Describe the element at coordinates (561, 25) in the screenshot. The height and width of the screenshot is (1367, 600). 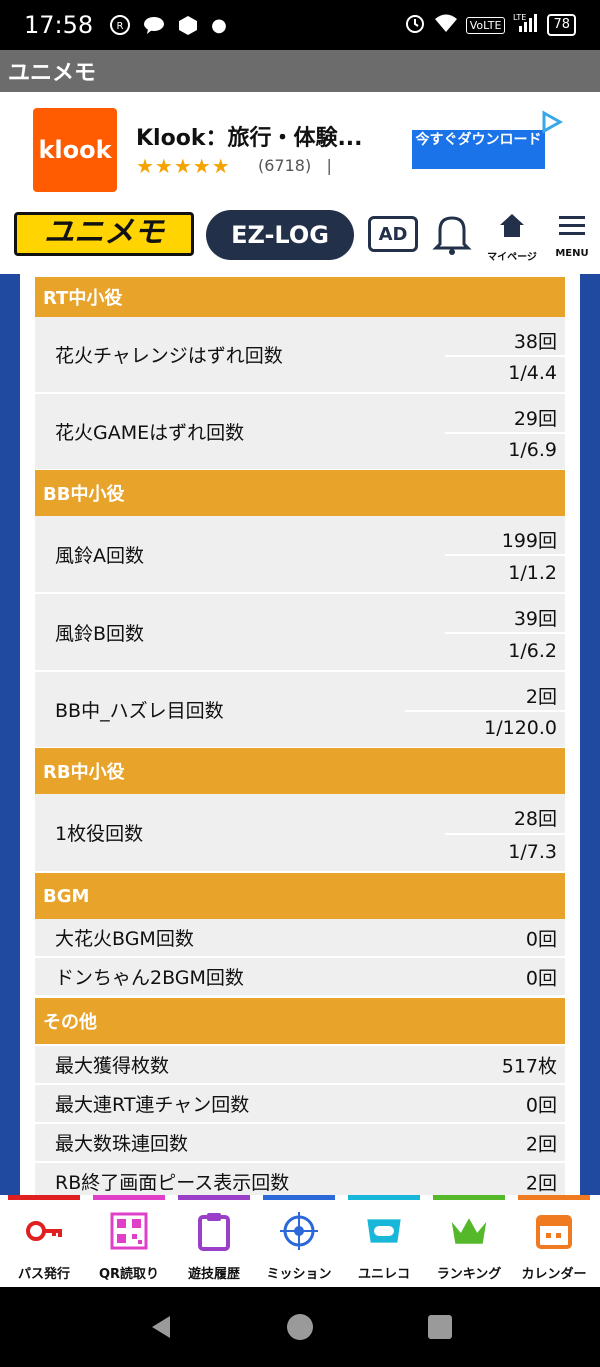
I see `battery-indicator: 78` at that location.